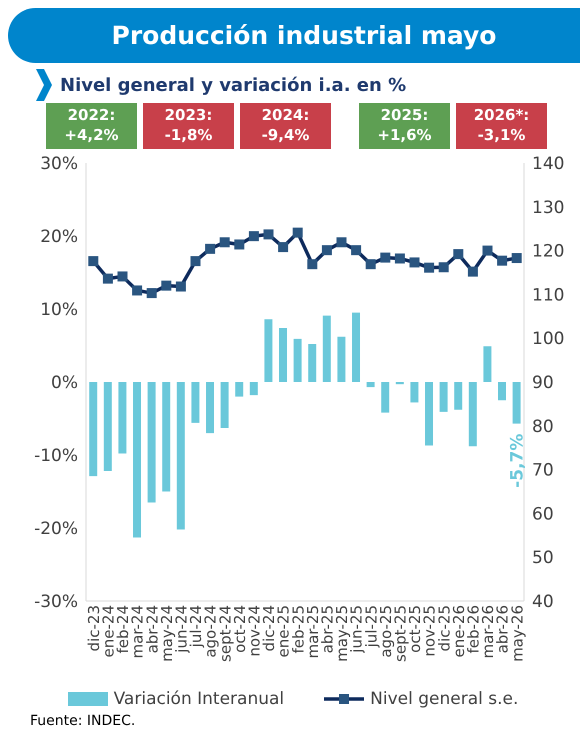  I want to click on y2-tick-label: 120, so click(548, 252).